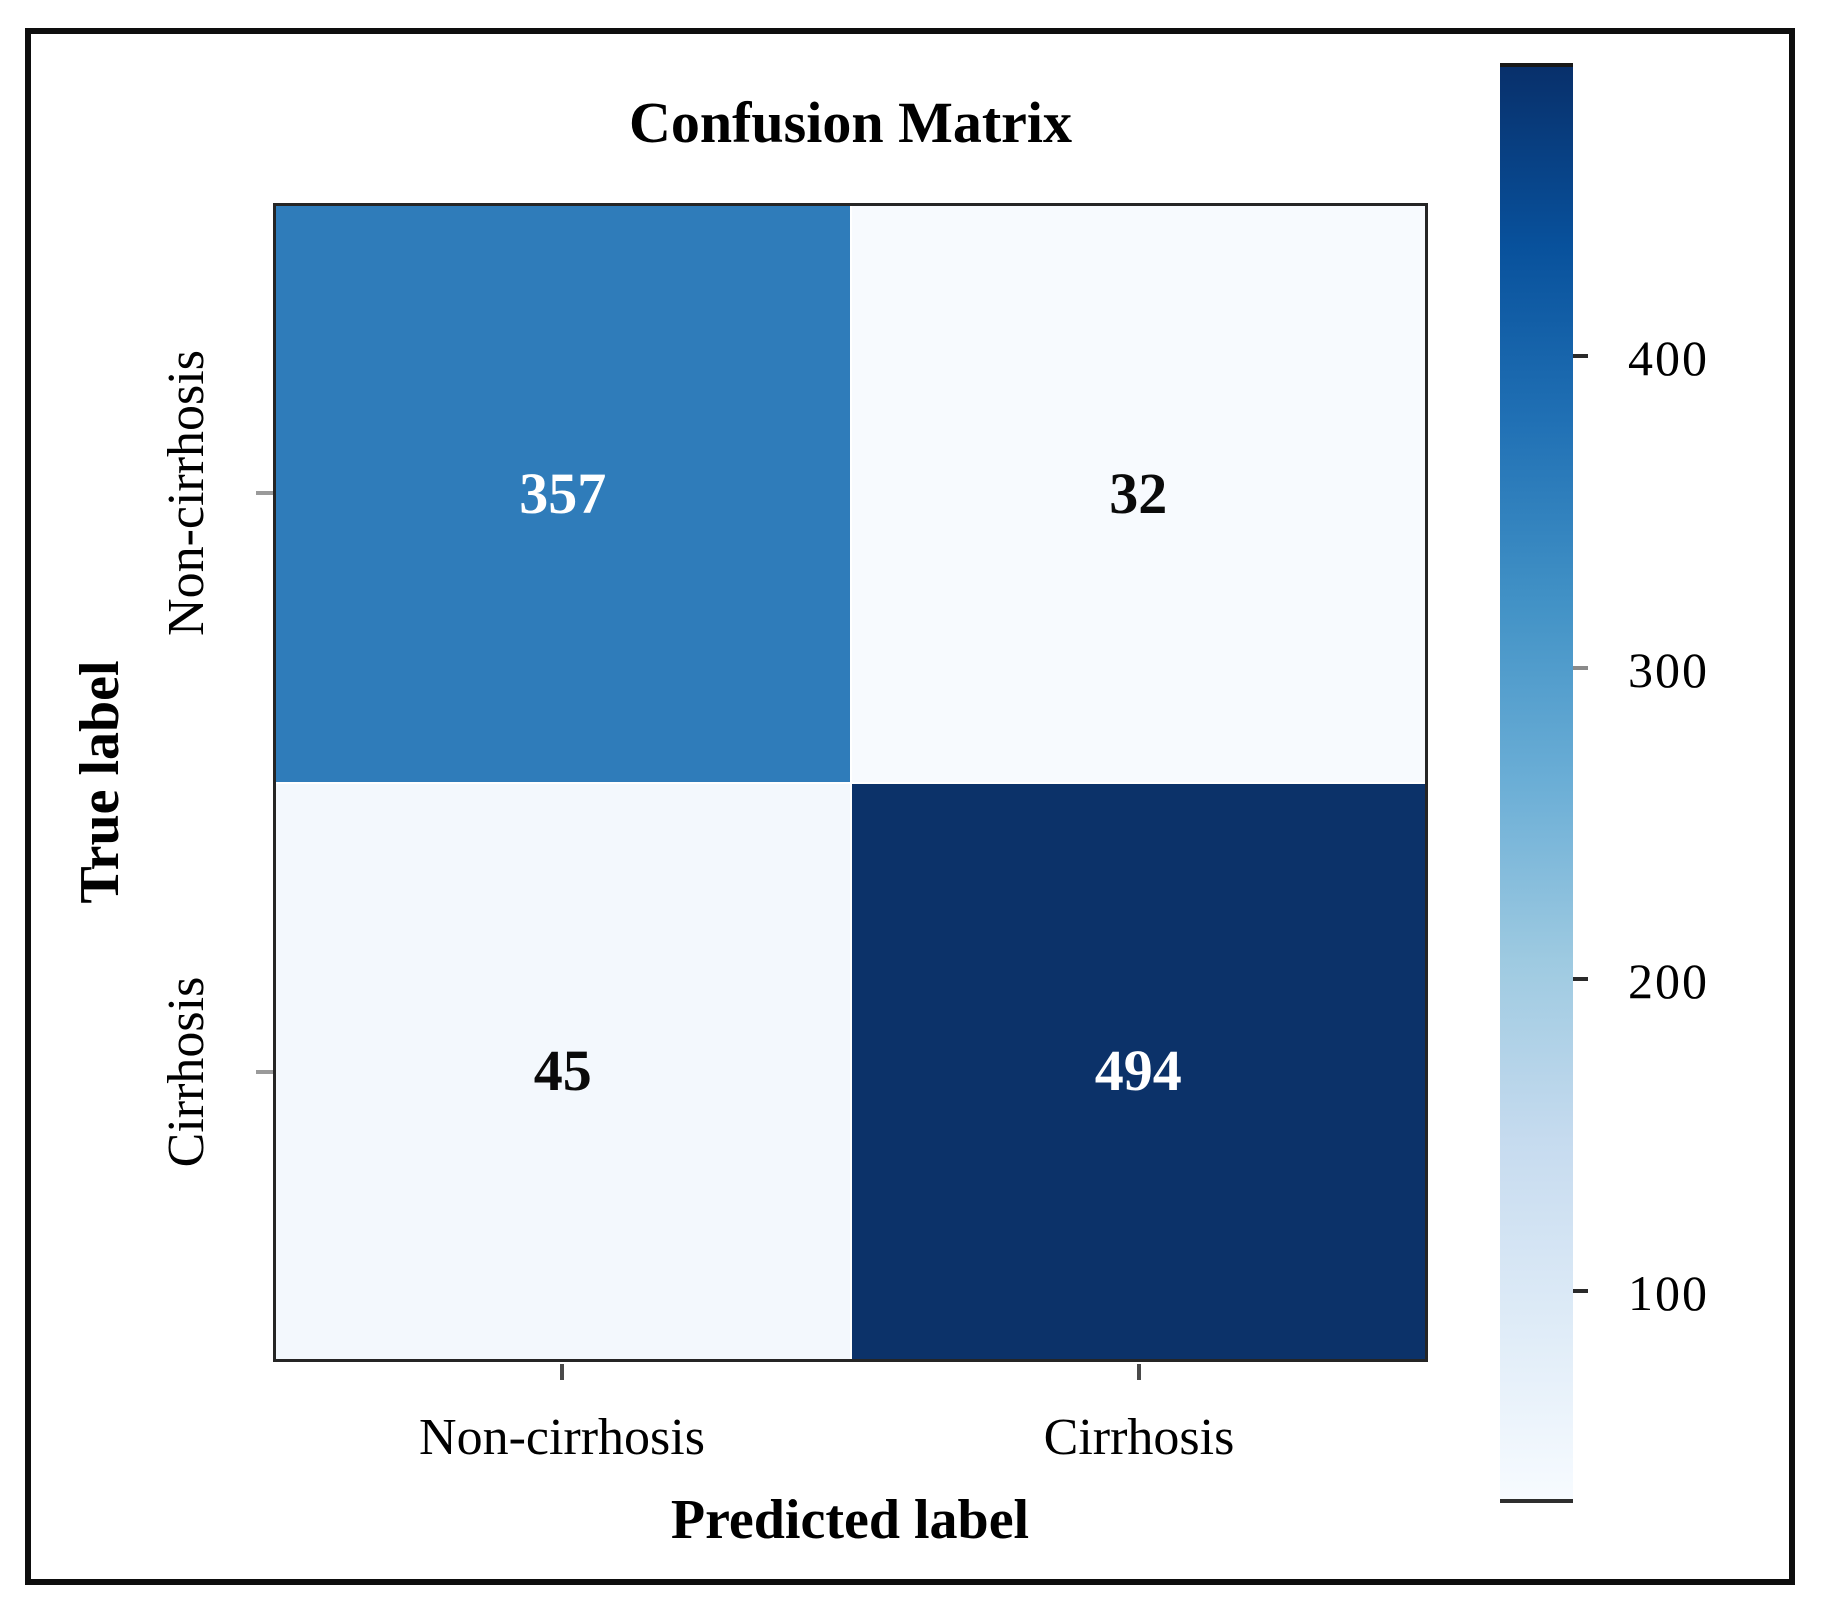 This screenshot has width=1824, height=1614. What do you see at coordinates (186, 493) in the screenshot?
I see `y-tick-label-noncirrhosis: Non-cirrhosis` at bounding box center [186, 493].